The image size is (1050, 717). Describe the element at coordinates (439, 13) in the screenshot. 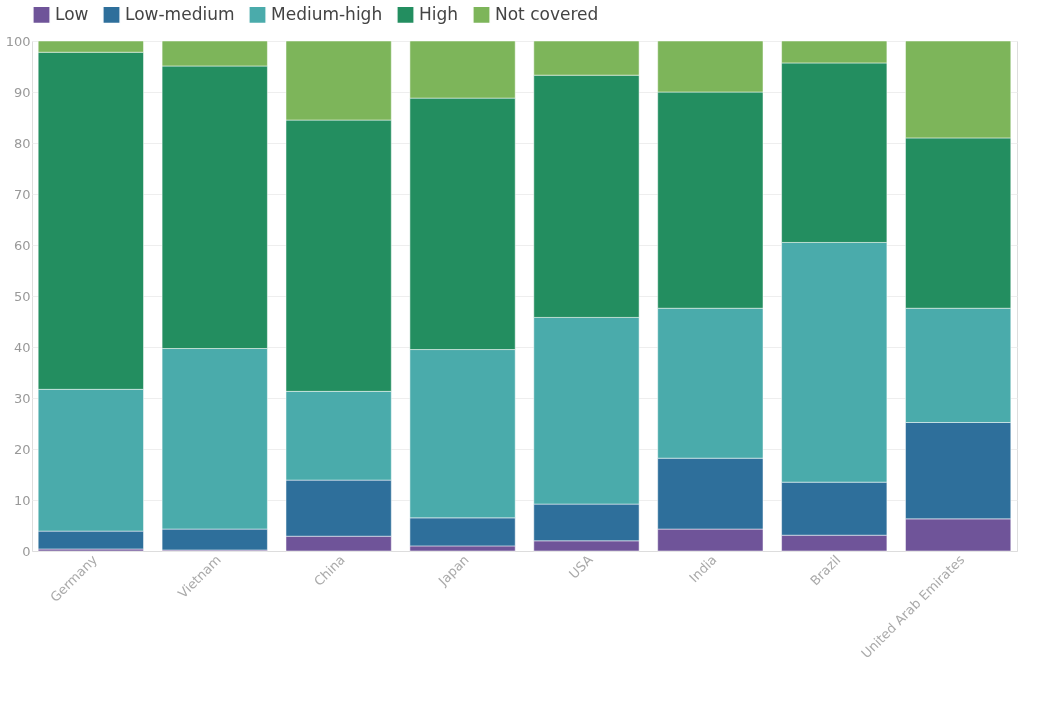

I see `legend-label: High` at that location.